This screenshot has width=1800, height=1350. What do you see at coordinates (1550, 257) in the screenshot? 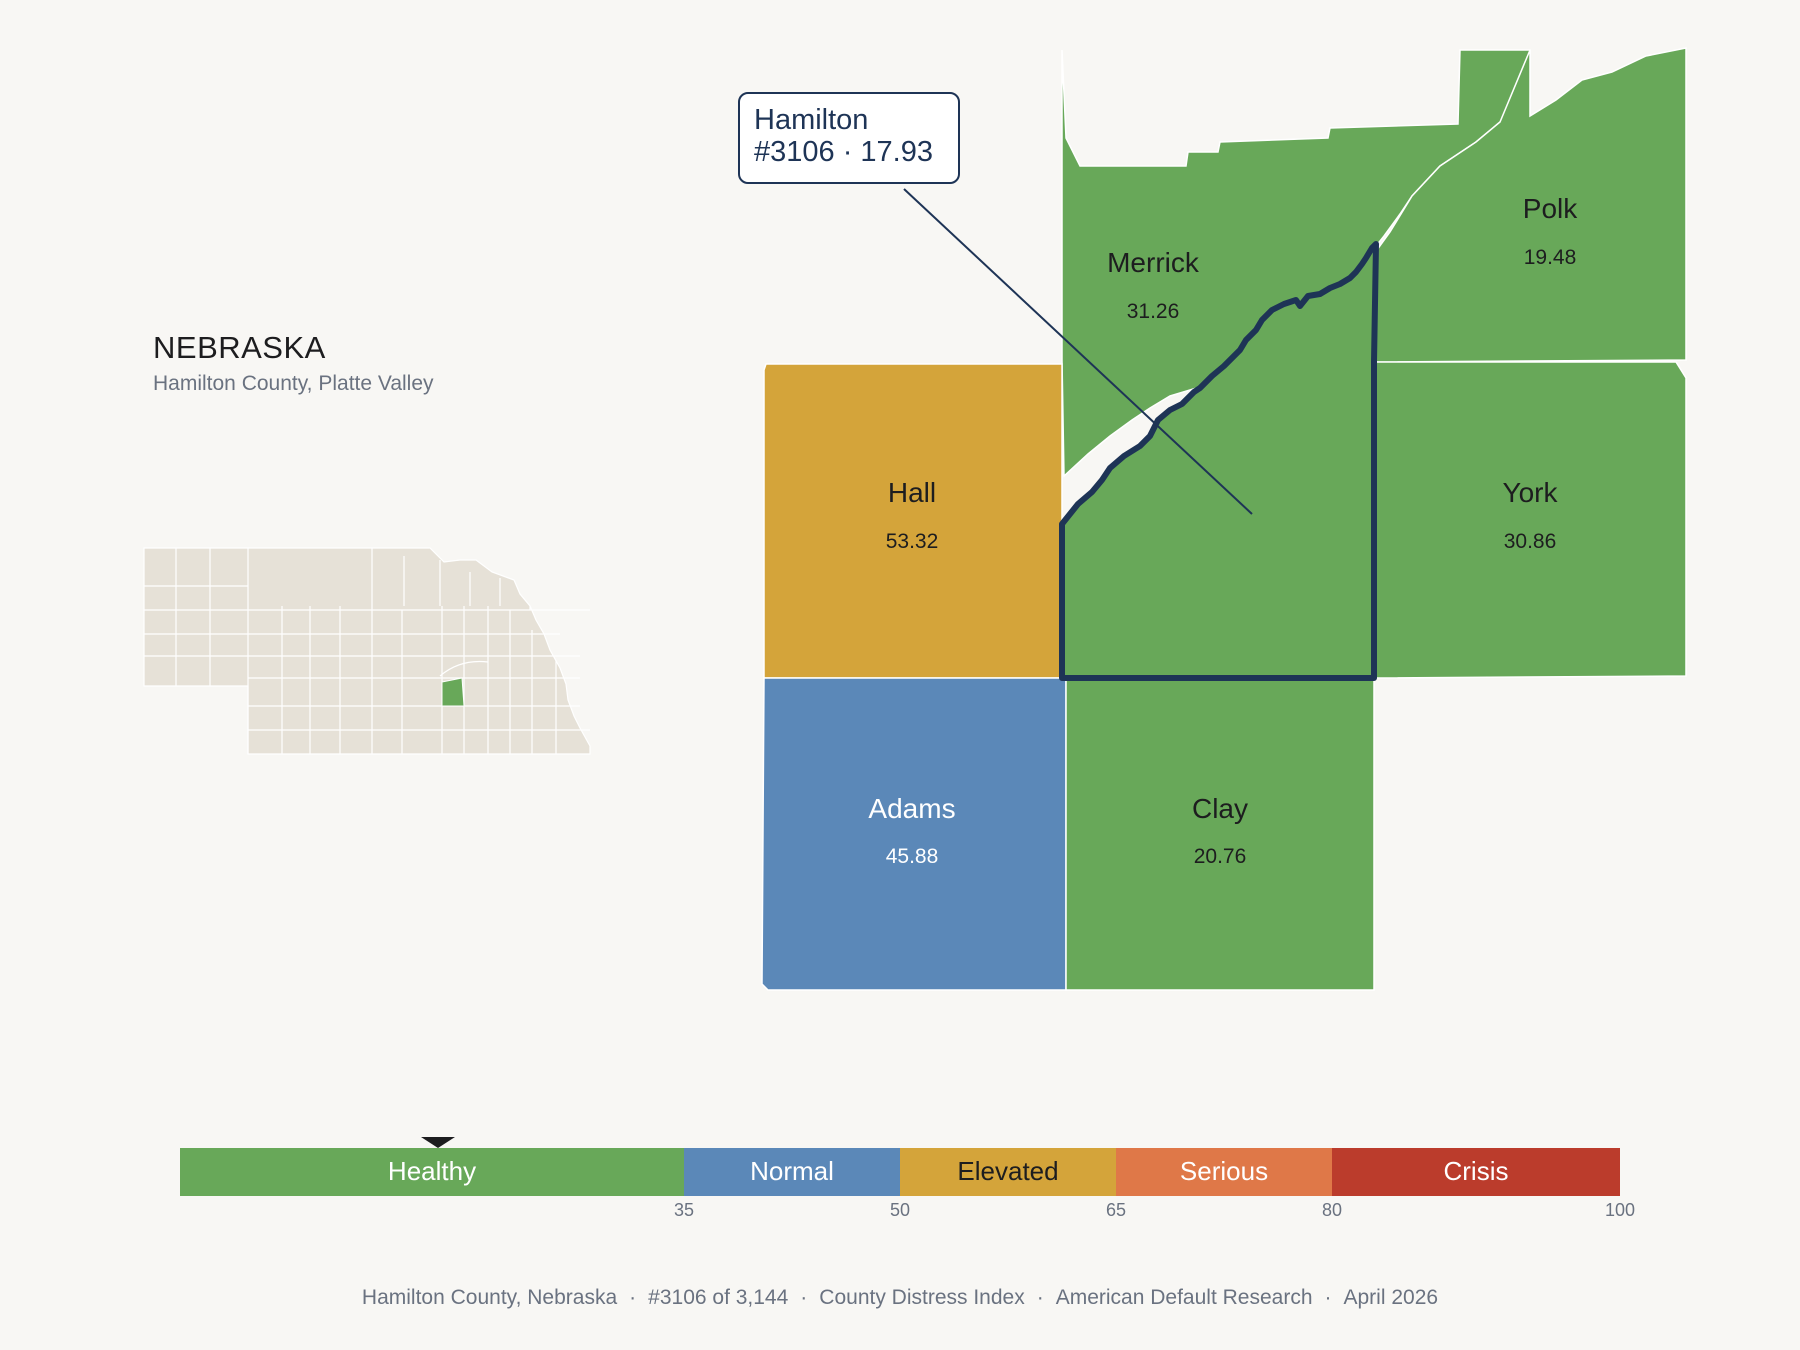
I see `county-value-polk: 19.48` at bounding box center [1550, 257].